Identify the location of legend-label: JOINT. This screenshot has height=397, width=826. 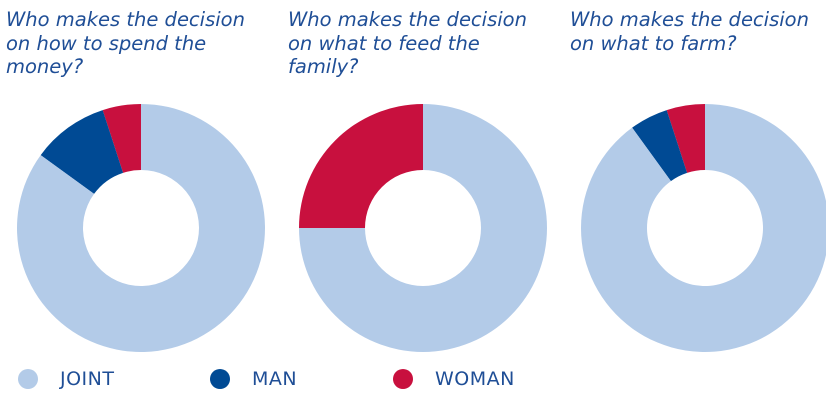
(87, 379).